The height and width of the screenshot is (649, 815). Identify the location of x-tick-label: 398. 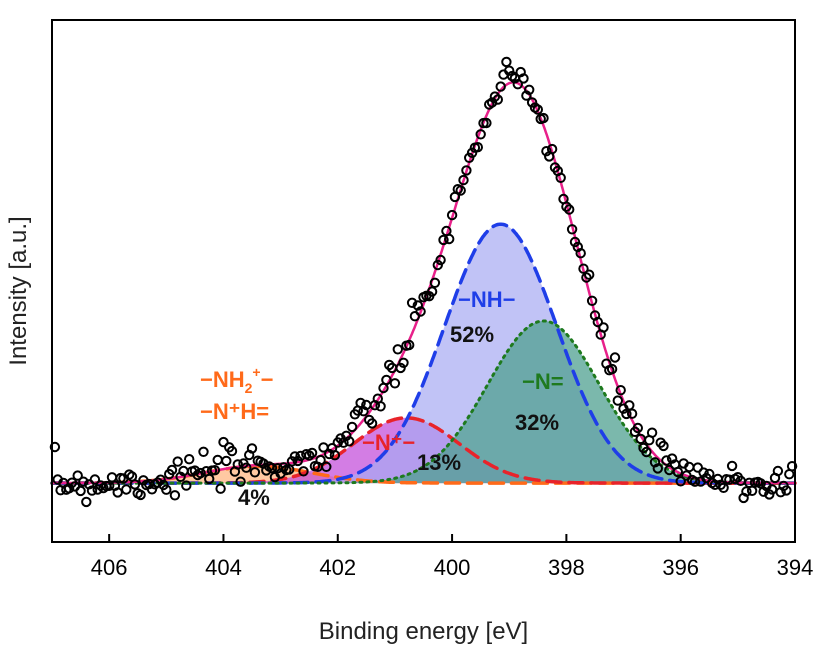
(566, 567).